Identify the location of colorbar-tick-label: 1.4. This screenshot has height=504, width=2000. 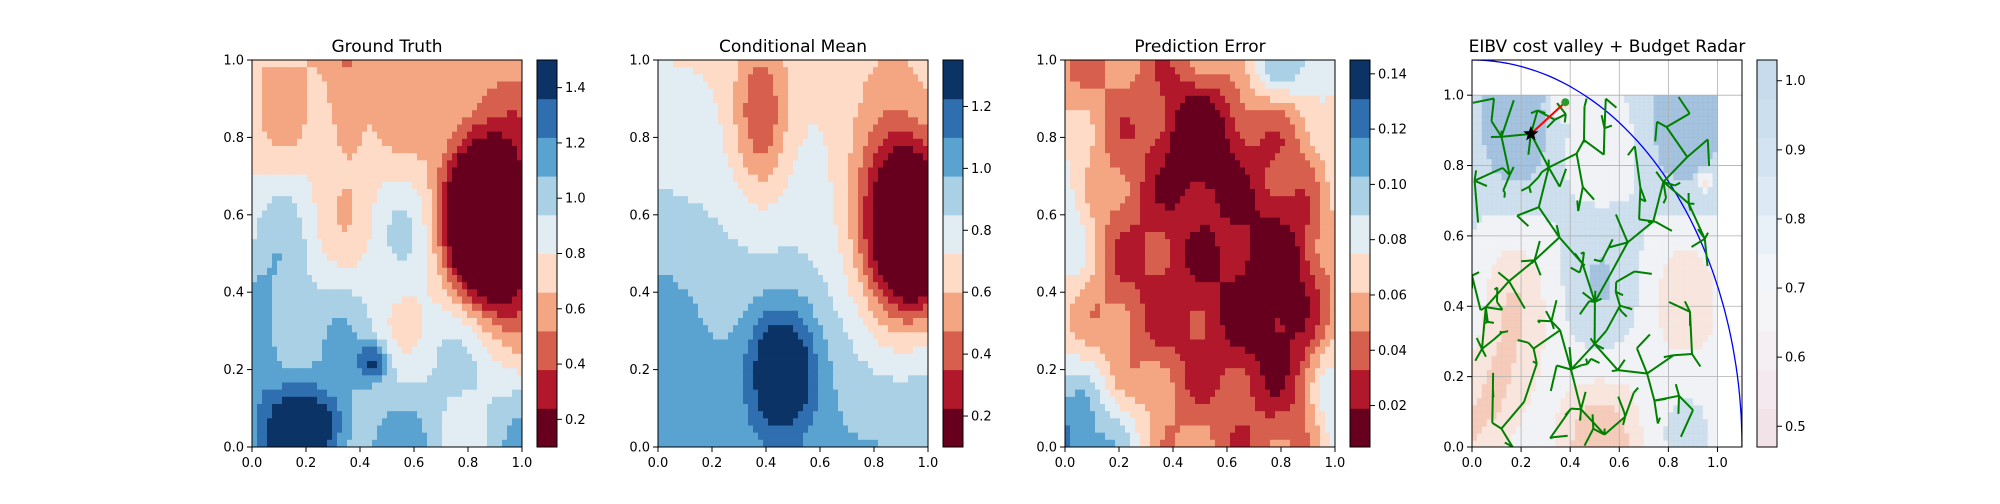
(575, 88).